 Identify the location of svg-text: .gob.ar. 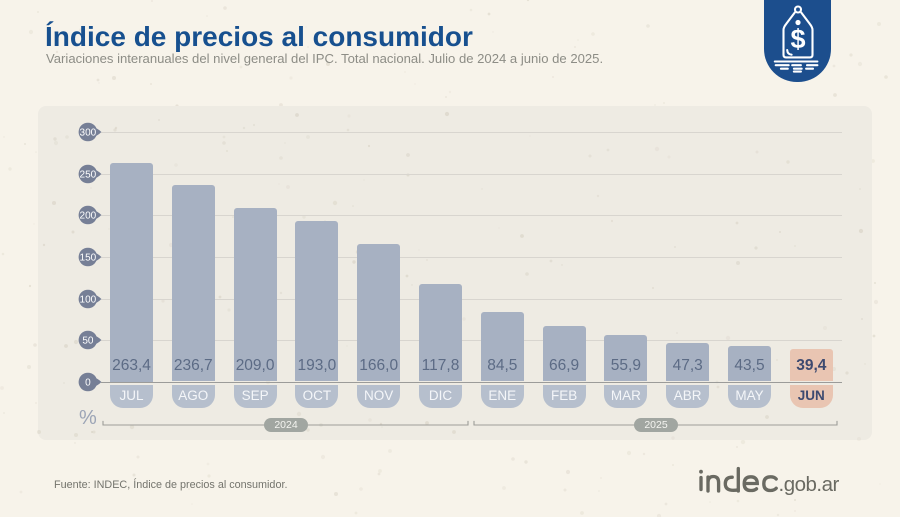
(809, 484).